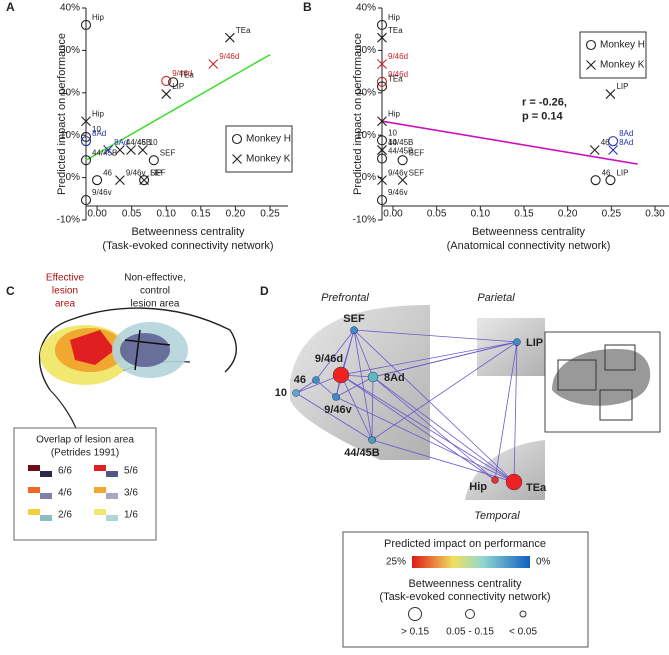 The image size is (669, 655). What do you see at coordinates (268, 139) in the screenshot?
I see `legend-label: Monkey H` at bounding box center [268, 139].